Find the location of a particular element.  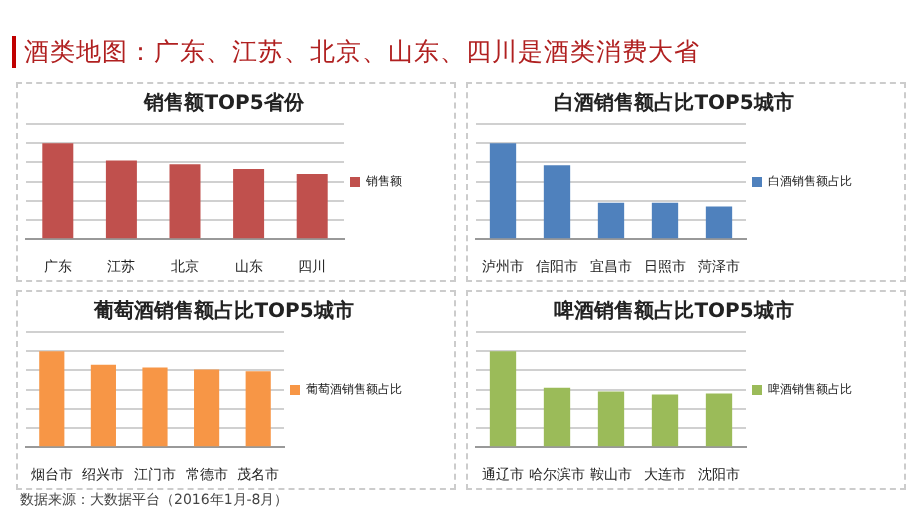

chart-title: 葡萄酒销售额占比TOP5城市 is located at coordinates (223, 311).